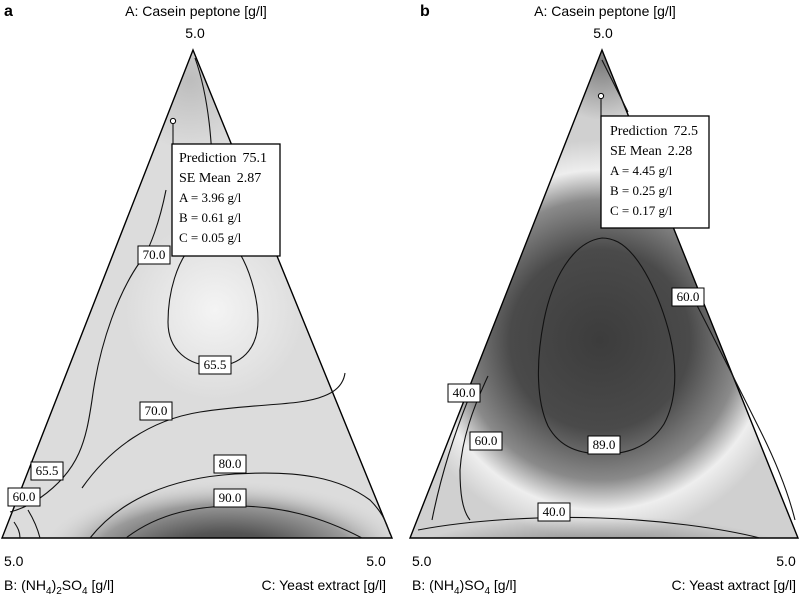 This screenshot has height=600, width=800. What do you see at coordinates (376, 561) in the screenshot?
I see `right-axis-value-a: 5.0` at bounding box center [376, 561].